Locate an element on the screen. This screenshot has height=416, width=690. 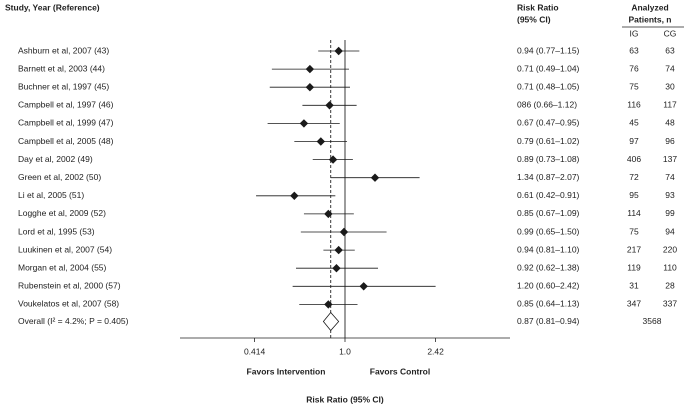
ig-value: 119 is located at coordinates (634, 267).